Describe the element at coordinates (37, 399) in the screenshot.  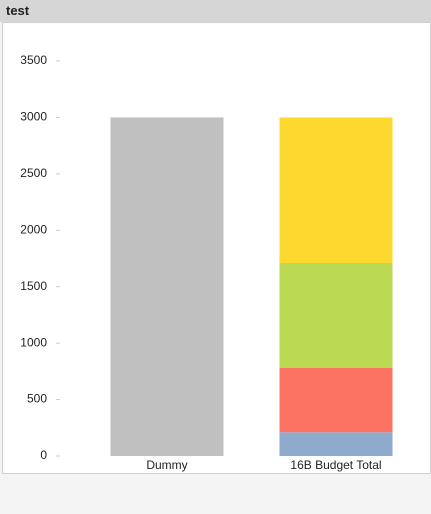
I see `y-tick-label: 500` at that location.